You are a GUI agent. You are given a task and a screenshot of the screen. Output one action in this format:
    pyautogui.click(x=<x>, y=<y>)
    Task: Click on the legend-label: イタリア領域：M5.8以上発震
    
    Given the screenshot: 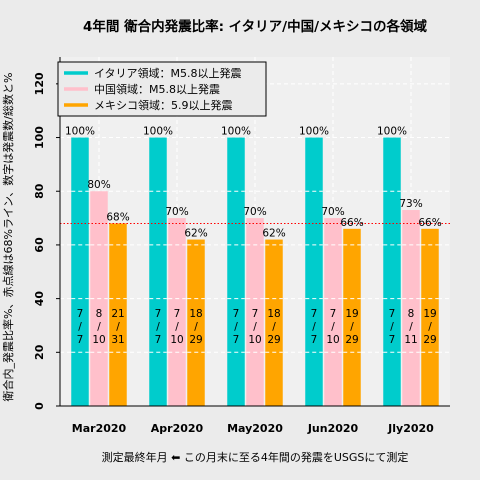 What is the action you would take?
    pyautogui.click(x=168, y=73)
    